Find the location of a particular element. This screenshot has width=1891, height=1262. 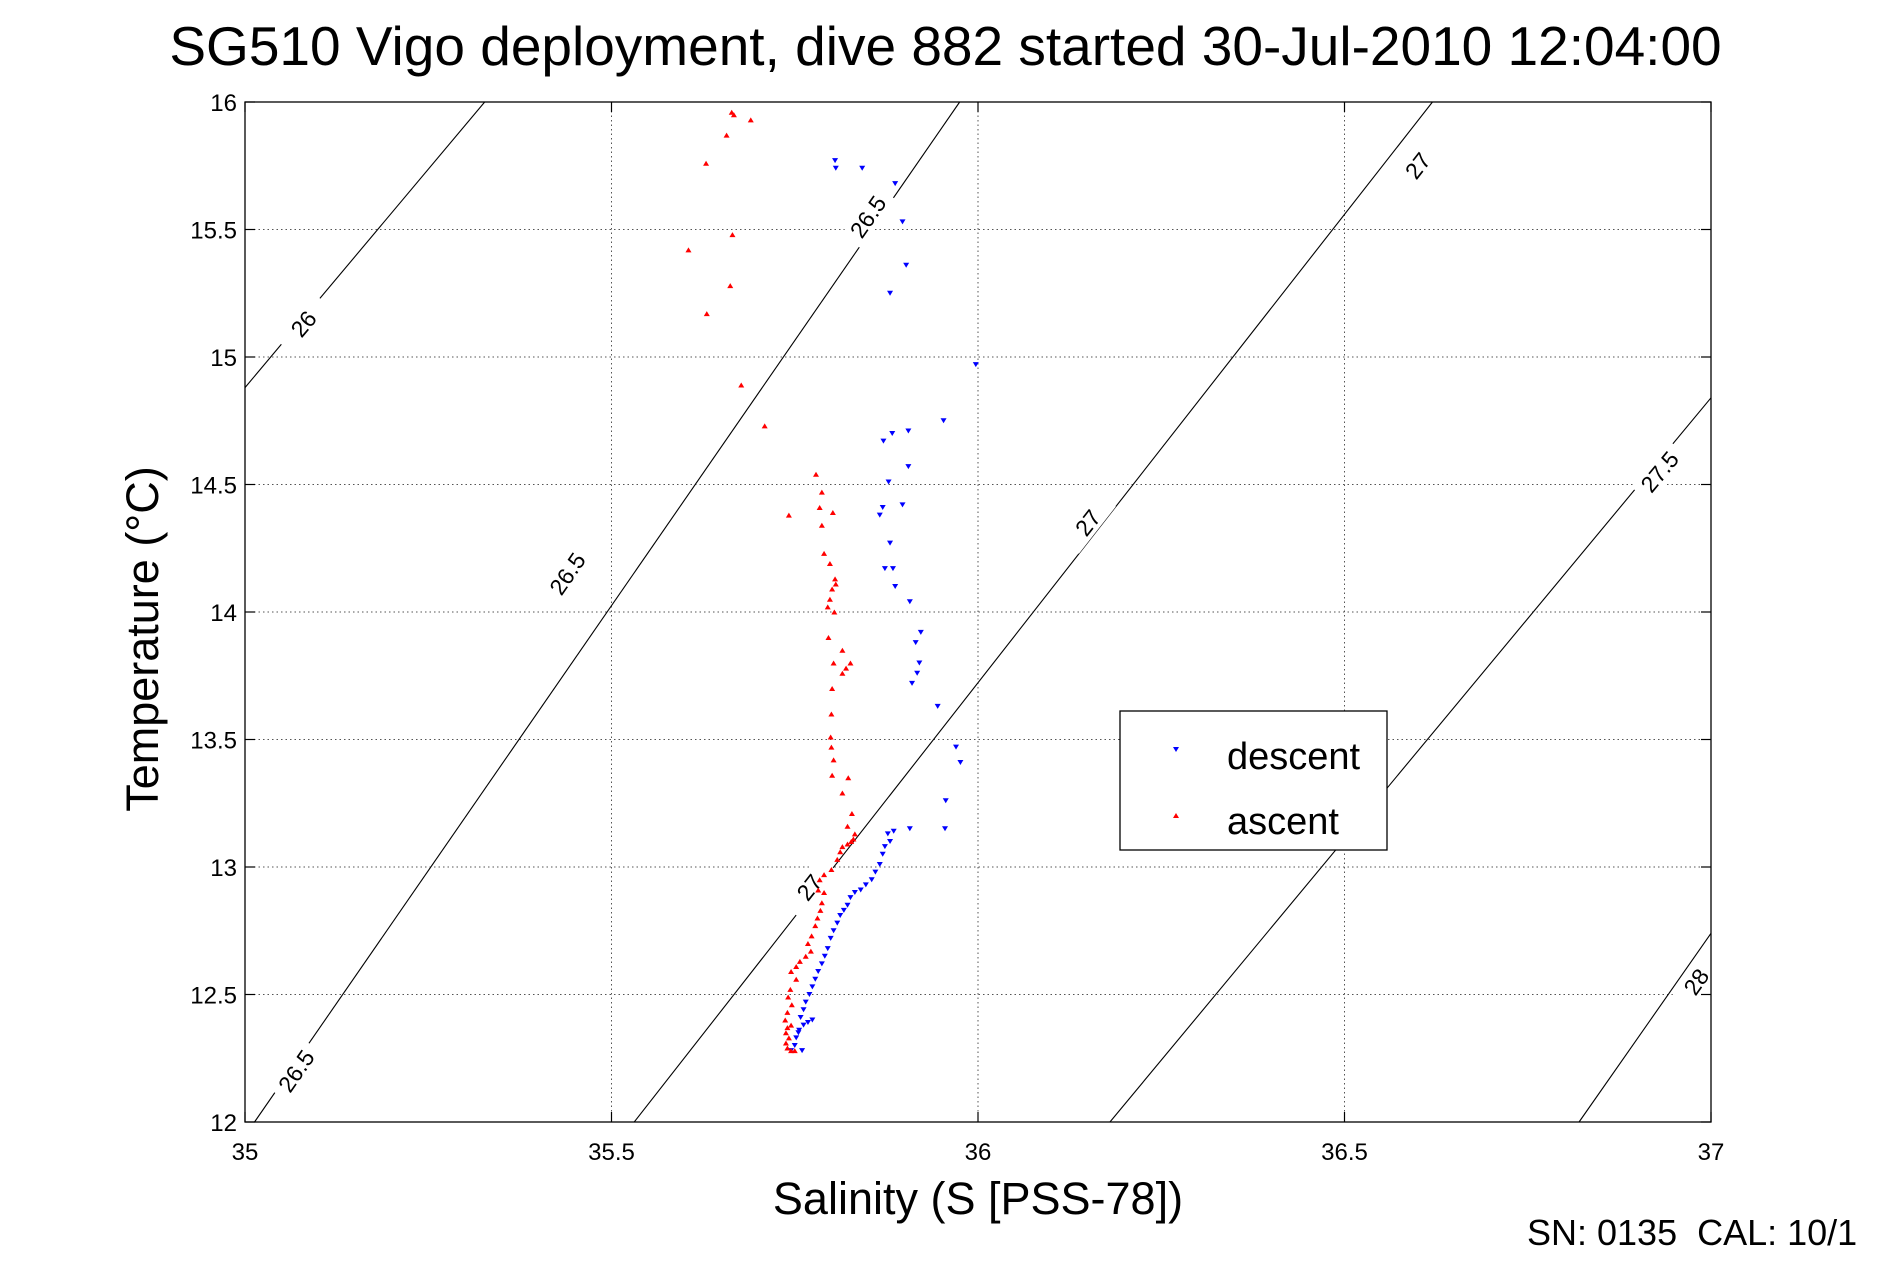

y-tick-label: 12.5 is located at coordinates (213, 996).